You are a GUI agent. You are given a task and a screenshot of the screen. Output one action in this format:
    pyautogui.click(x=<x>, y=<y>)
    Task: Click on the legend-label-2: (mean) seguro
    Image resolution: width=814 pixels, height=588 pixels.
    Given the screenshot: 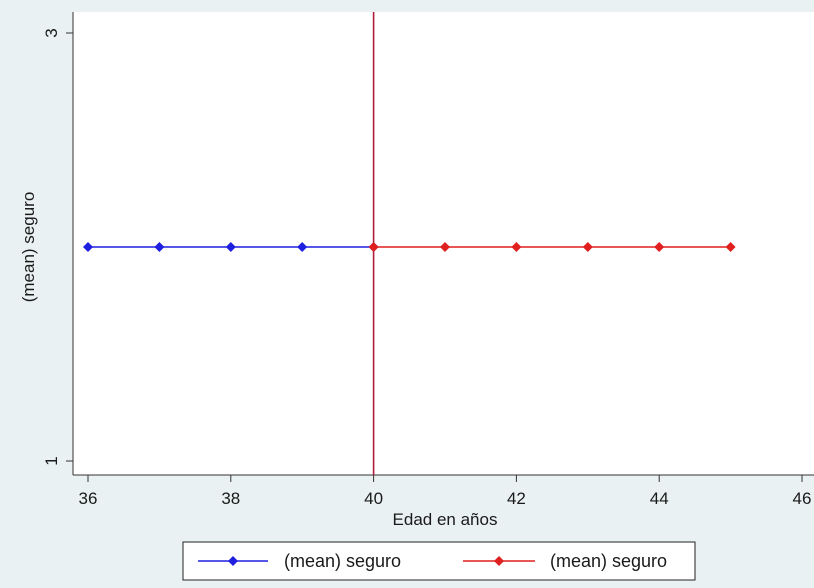 What is the action you would take?
    pyautogui.click(x=608, y=561)
    